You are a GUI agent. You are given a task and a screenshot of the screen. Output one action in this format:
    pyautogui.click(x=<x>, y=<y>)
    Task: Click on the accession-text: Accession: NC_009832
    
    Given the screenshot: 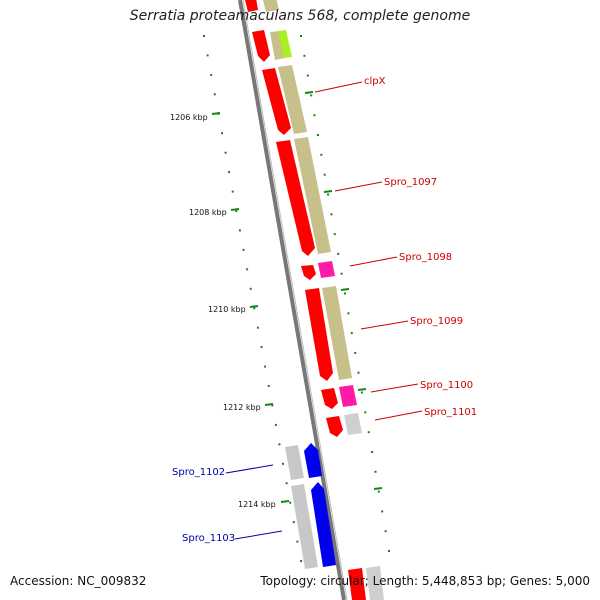 What is the action you would take?
    pyautogui.click(x=78, y=581)
    